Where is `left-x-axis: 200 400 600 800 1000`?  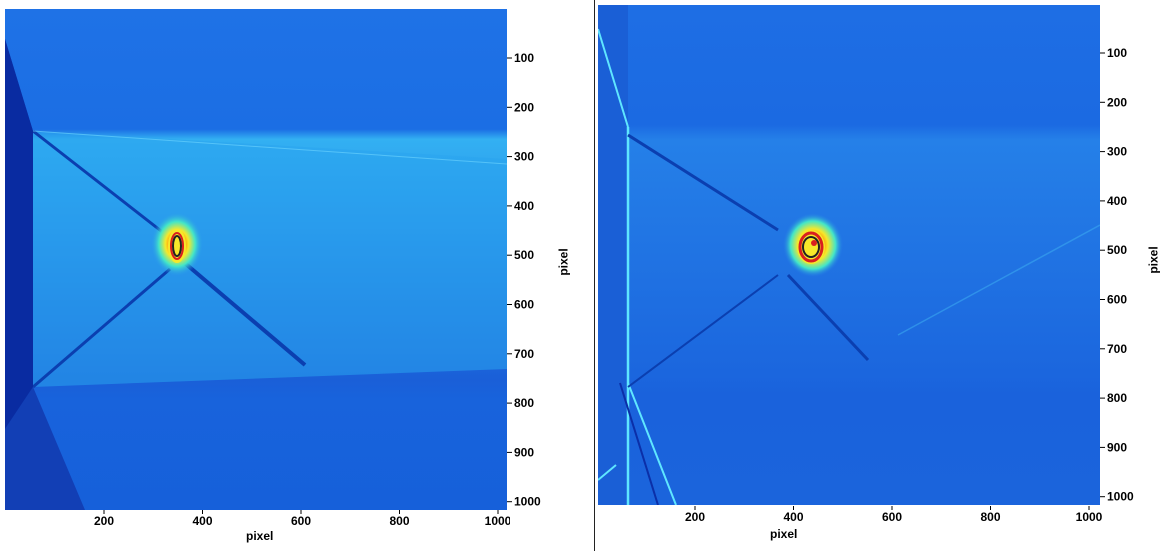
left-x-axis: 200 400 600 800 1000 is located at coordinates (302, 519).